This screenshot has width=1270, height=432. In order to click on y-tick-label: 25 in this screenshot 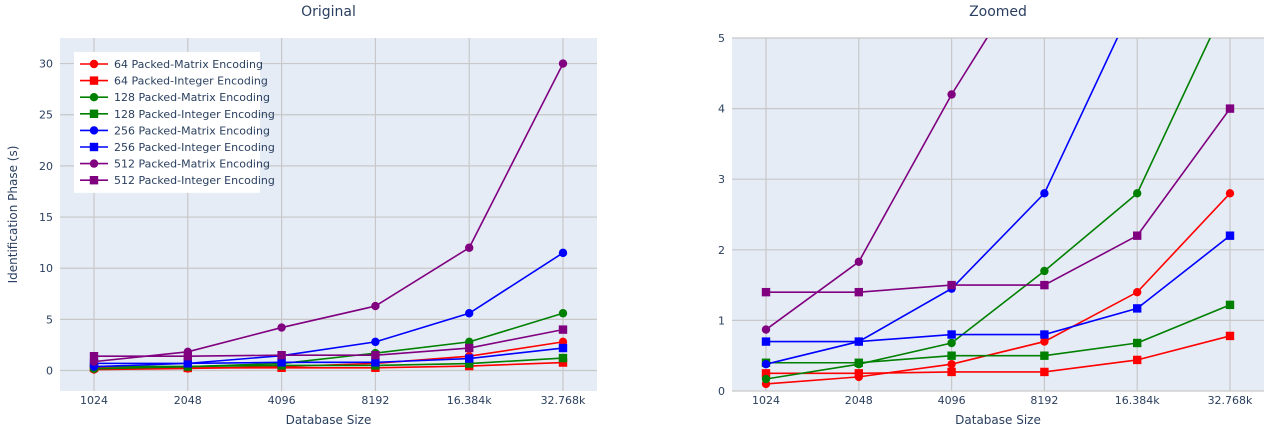, I will do `click(46, 115)`.